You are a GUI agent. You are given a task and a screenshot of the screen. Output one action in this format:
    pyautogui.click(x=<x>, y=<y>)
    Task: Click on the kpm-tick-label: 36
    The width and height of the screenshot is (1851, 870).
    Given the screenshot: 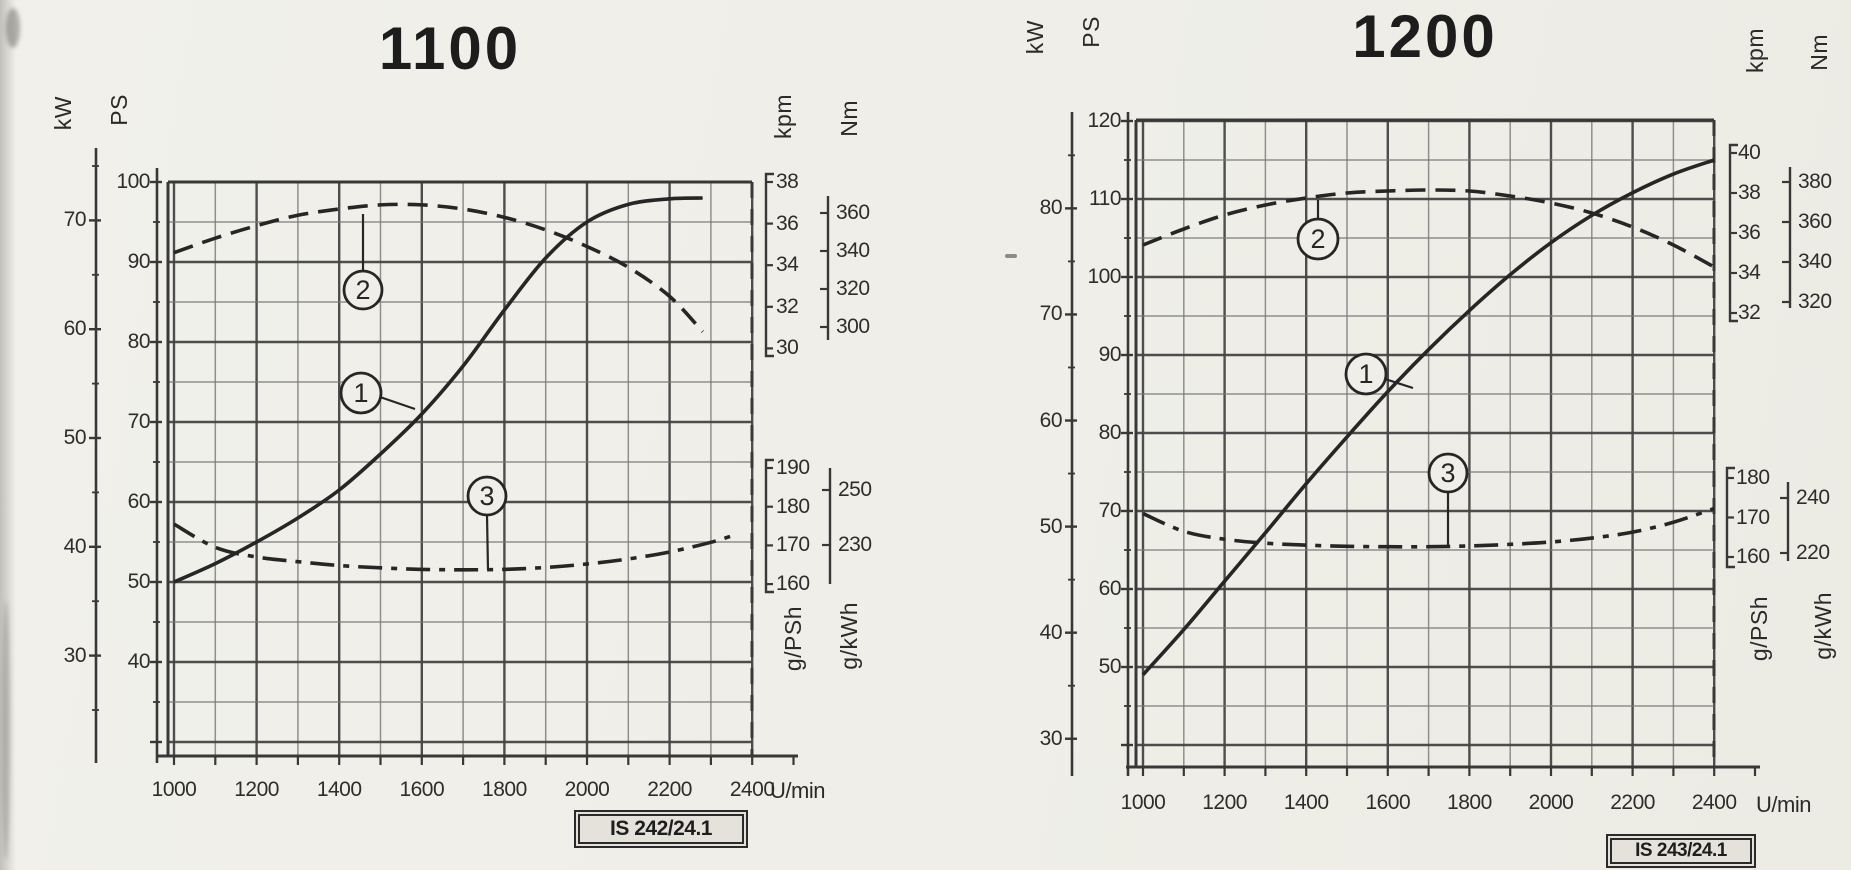 What is the action you would take?
    pyautogui.click(x=1749, y=232)
    